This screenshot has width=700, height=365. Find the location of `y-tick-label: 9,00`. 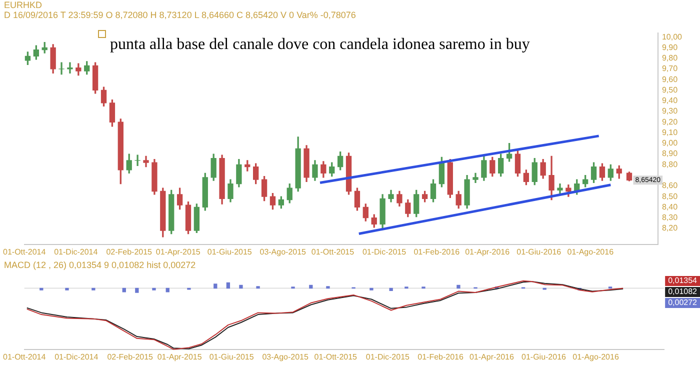

y-tick-label: 9,00 is located at coordinates (670, 143).